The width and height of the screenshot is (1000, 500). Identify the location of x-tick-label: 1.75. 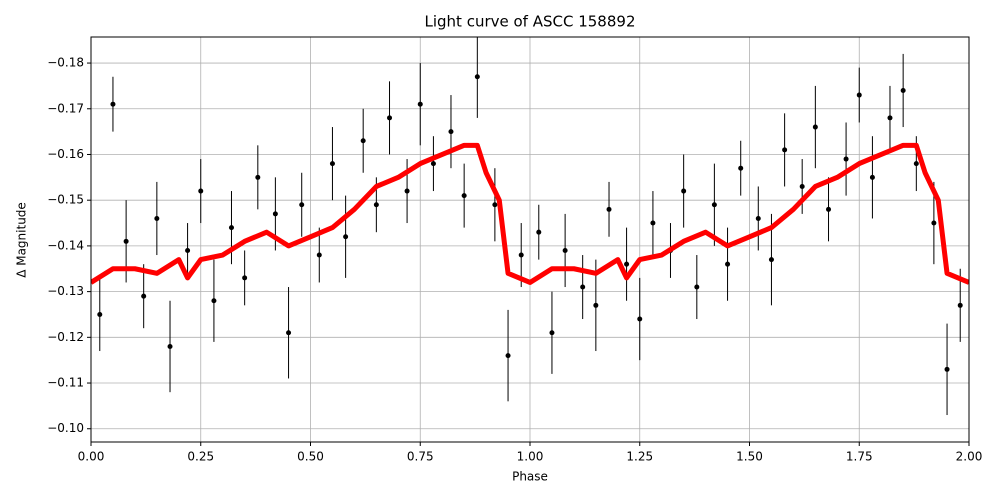
(859, 457).